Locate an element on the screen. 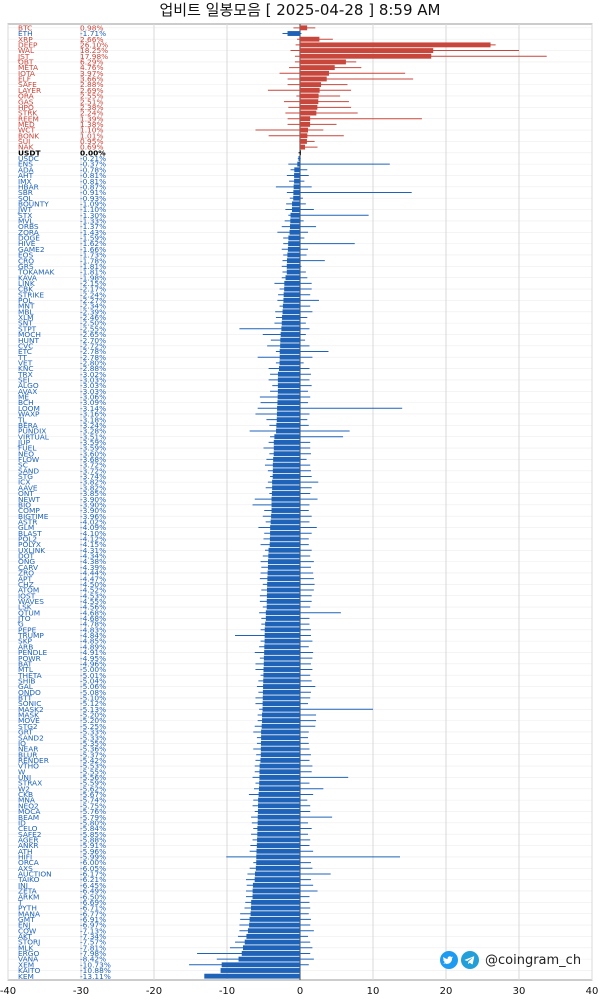 The image size is (600, 1000). category-label: GRT is located at coordinates (25, 732).